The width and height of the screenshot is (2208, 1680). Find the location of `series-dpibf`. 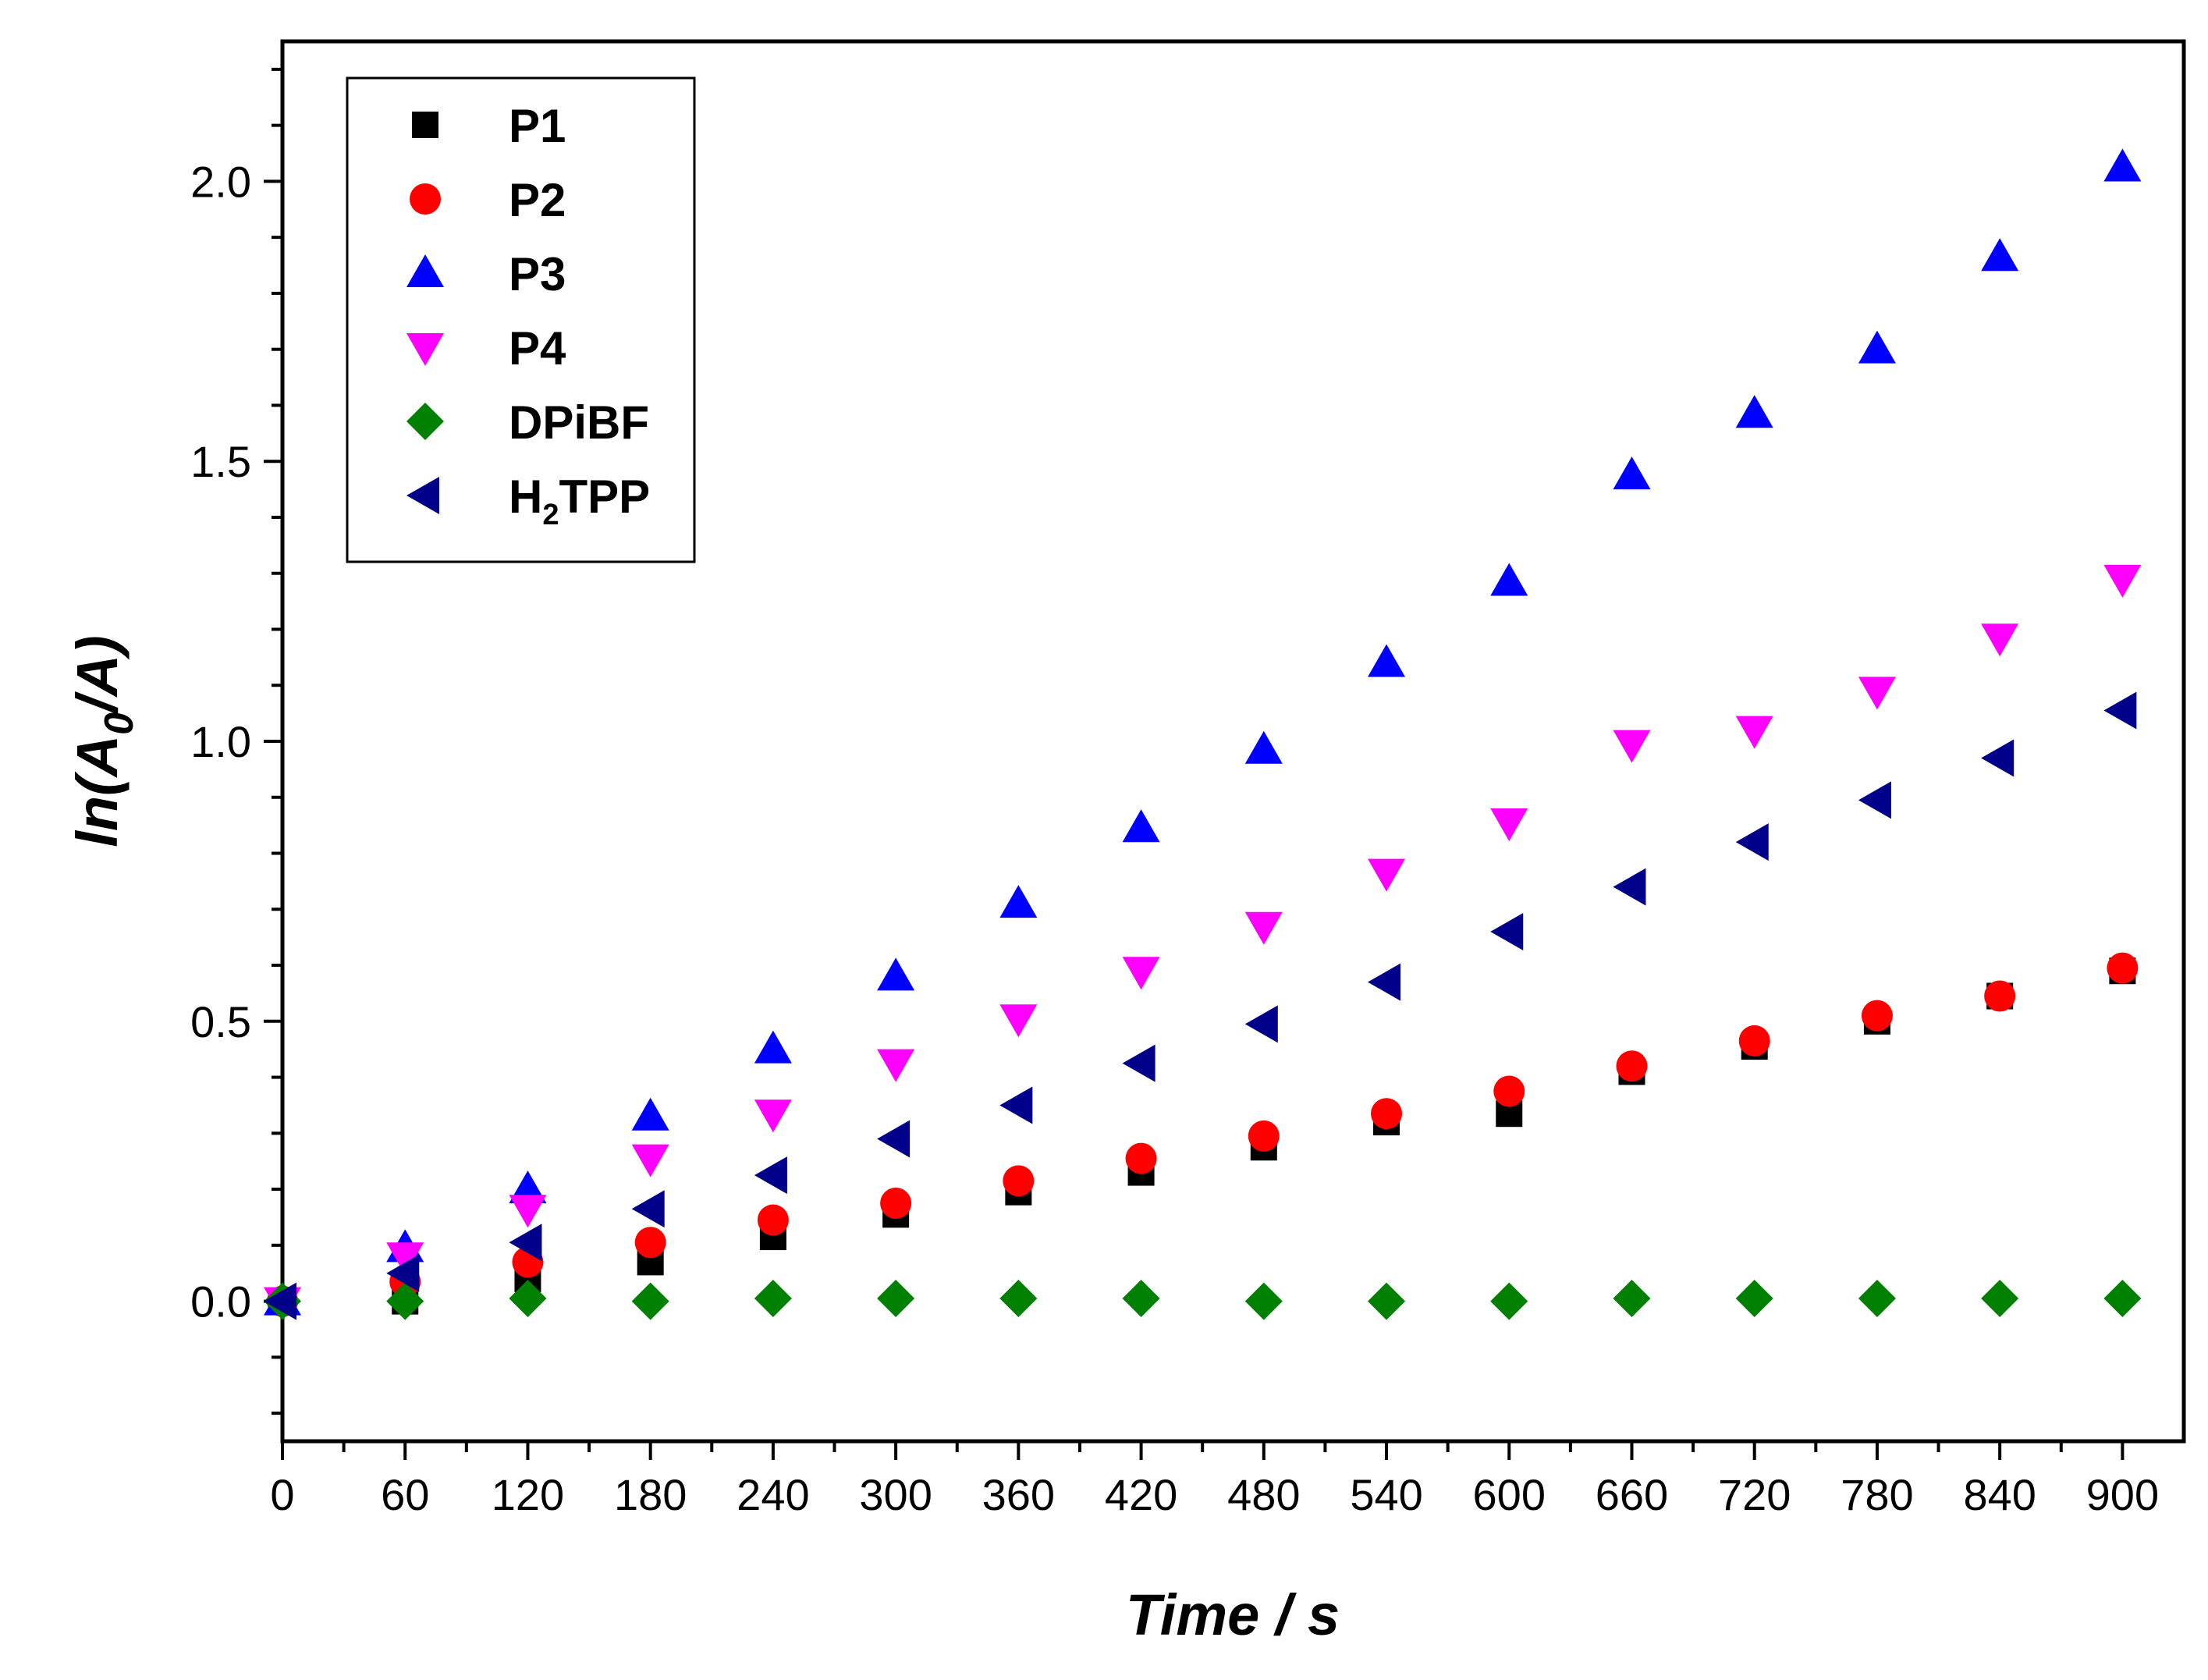

series-dpibf is located at coordinates (1203, 1300).